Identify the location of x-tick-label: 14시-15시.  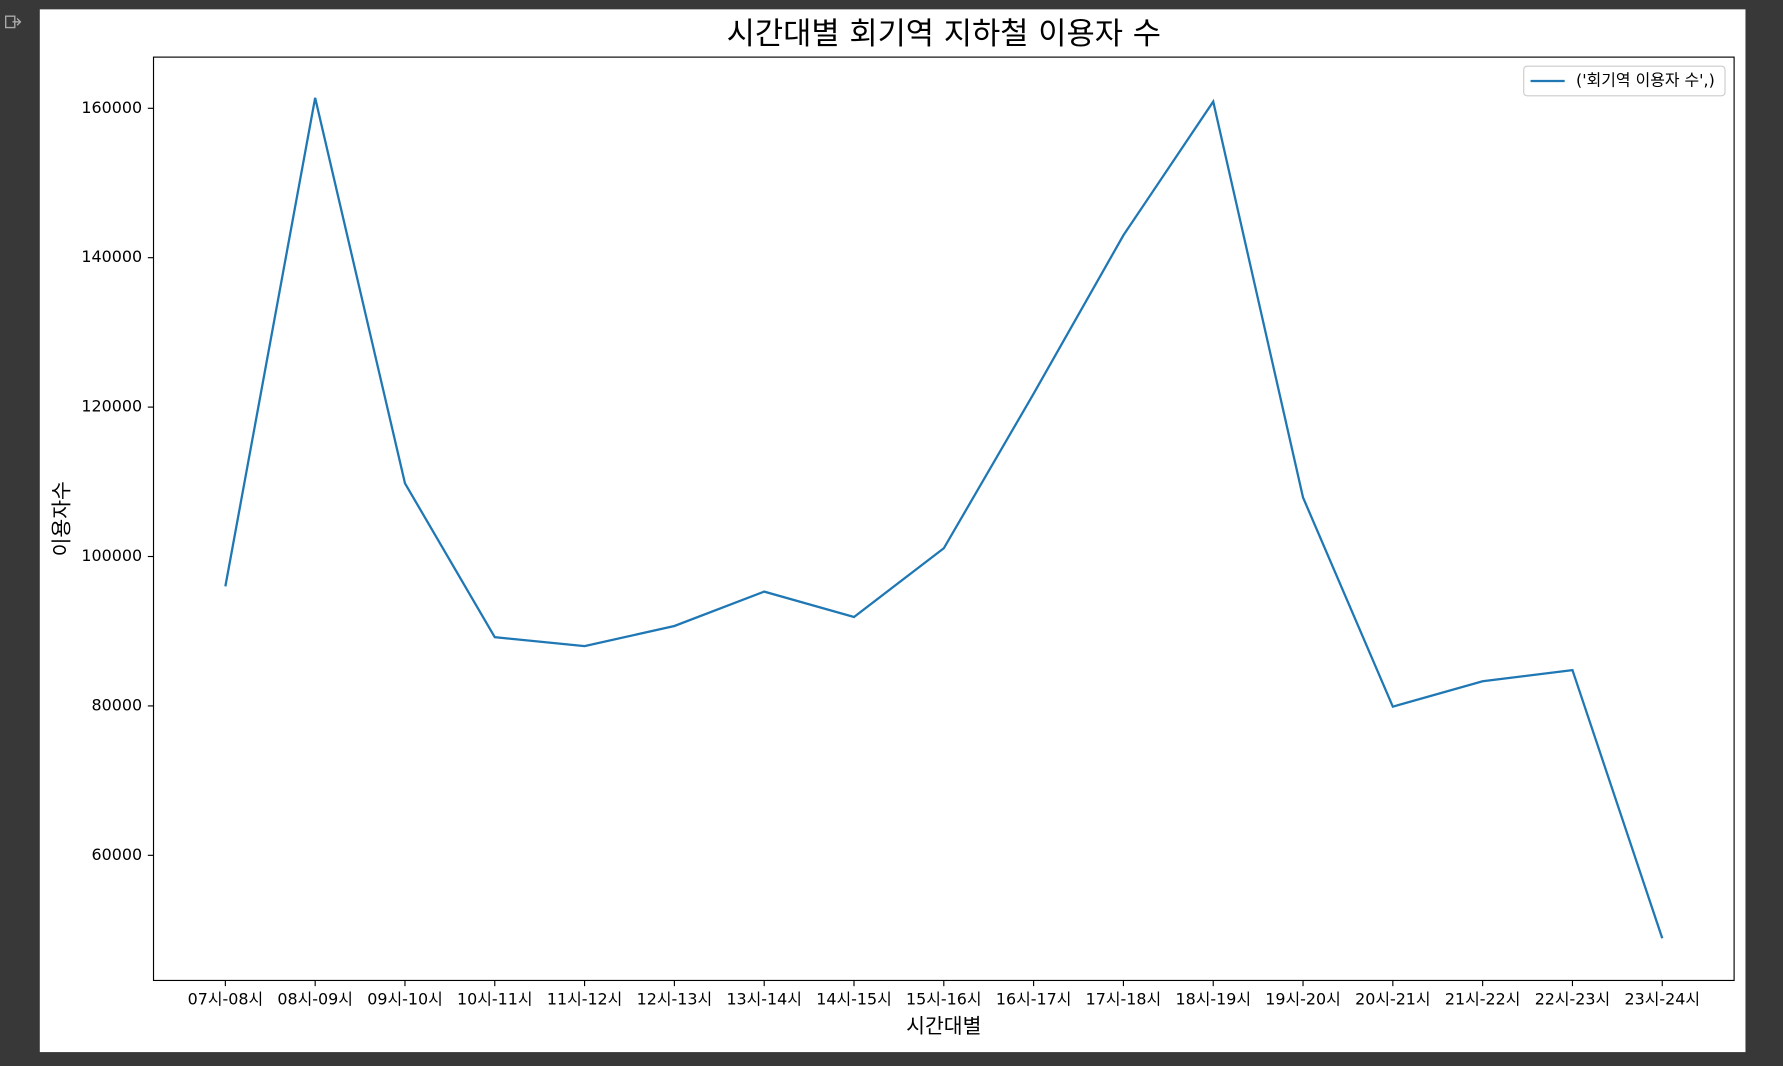
(854, 998).